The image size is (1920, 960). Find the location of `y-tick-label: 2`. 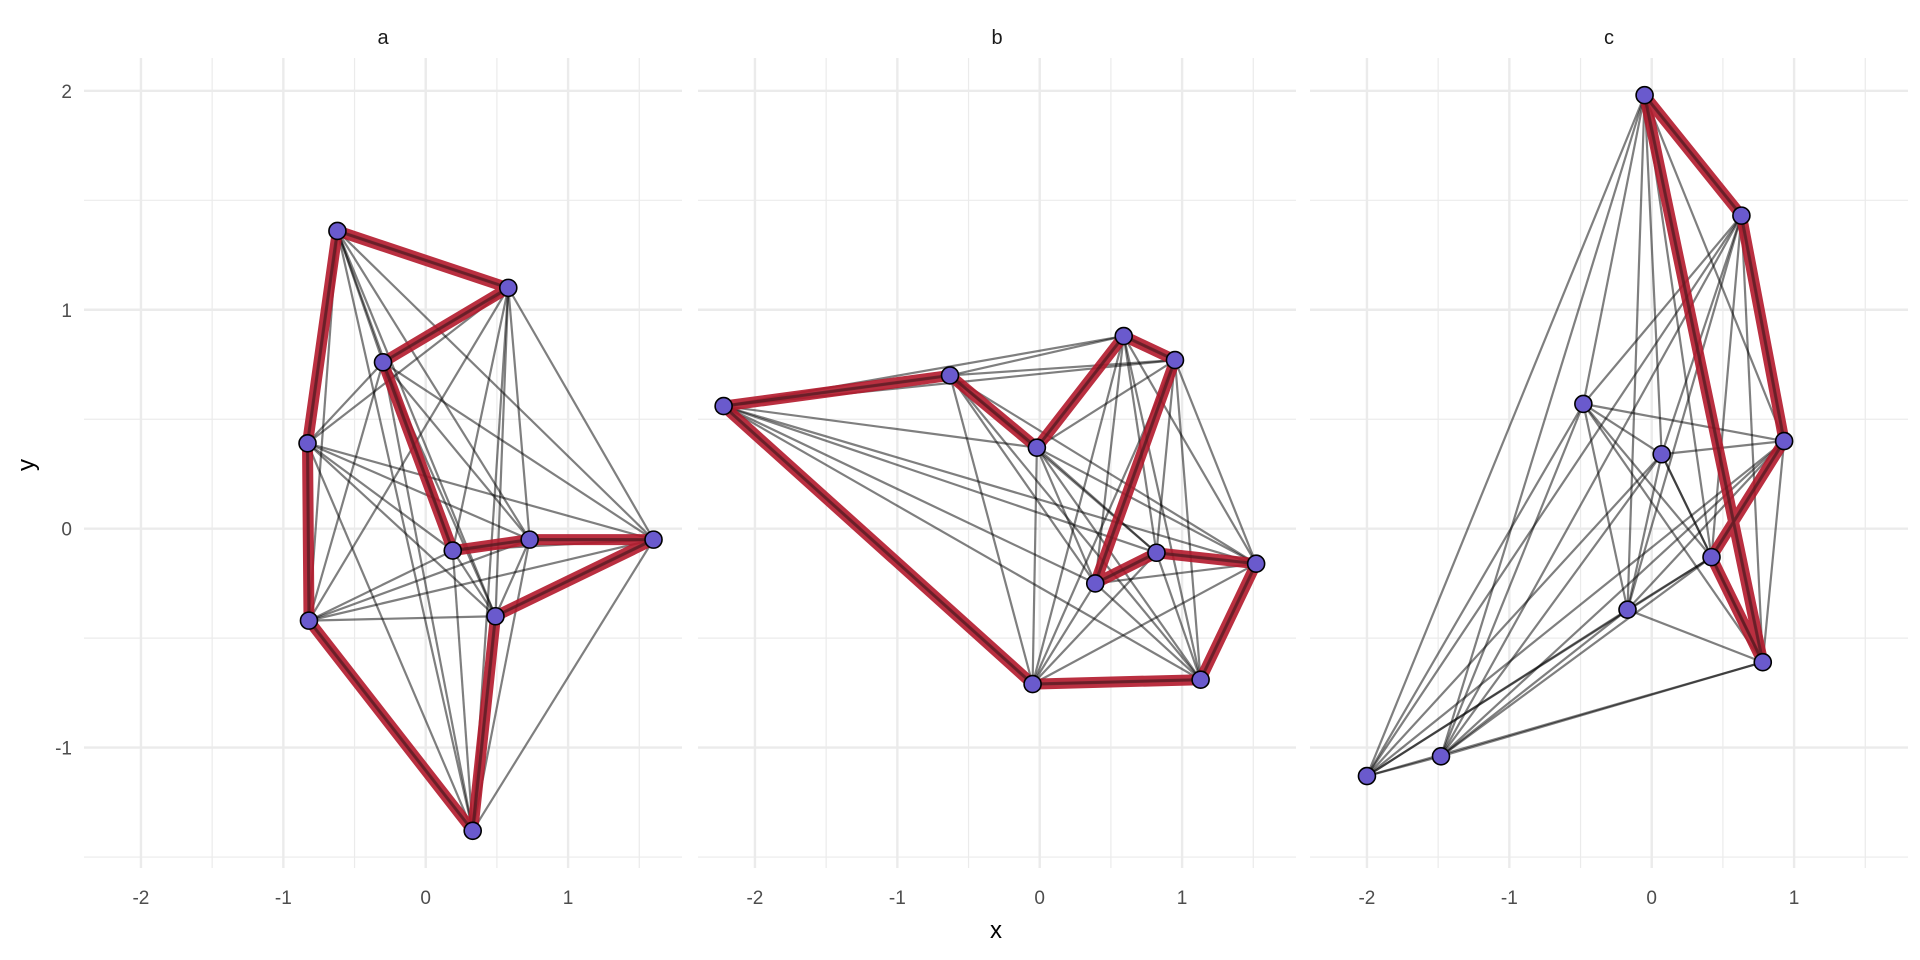

y-tick-label: 2 is located at coordinates (66, 92).